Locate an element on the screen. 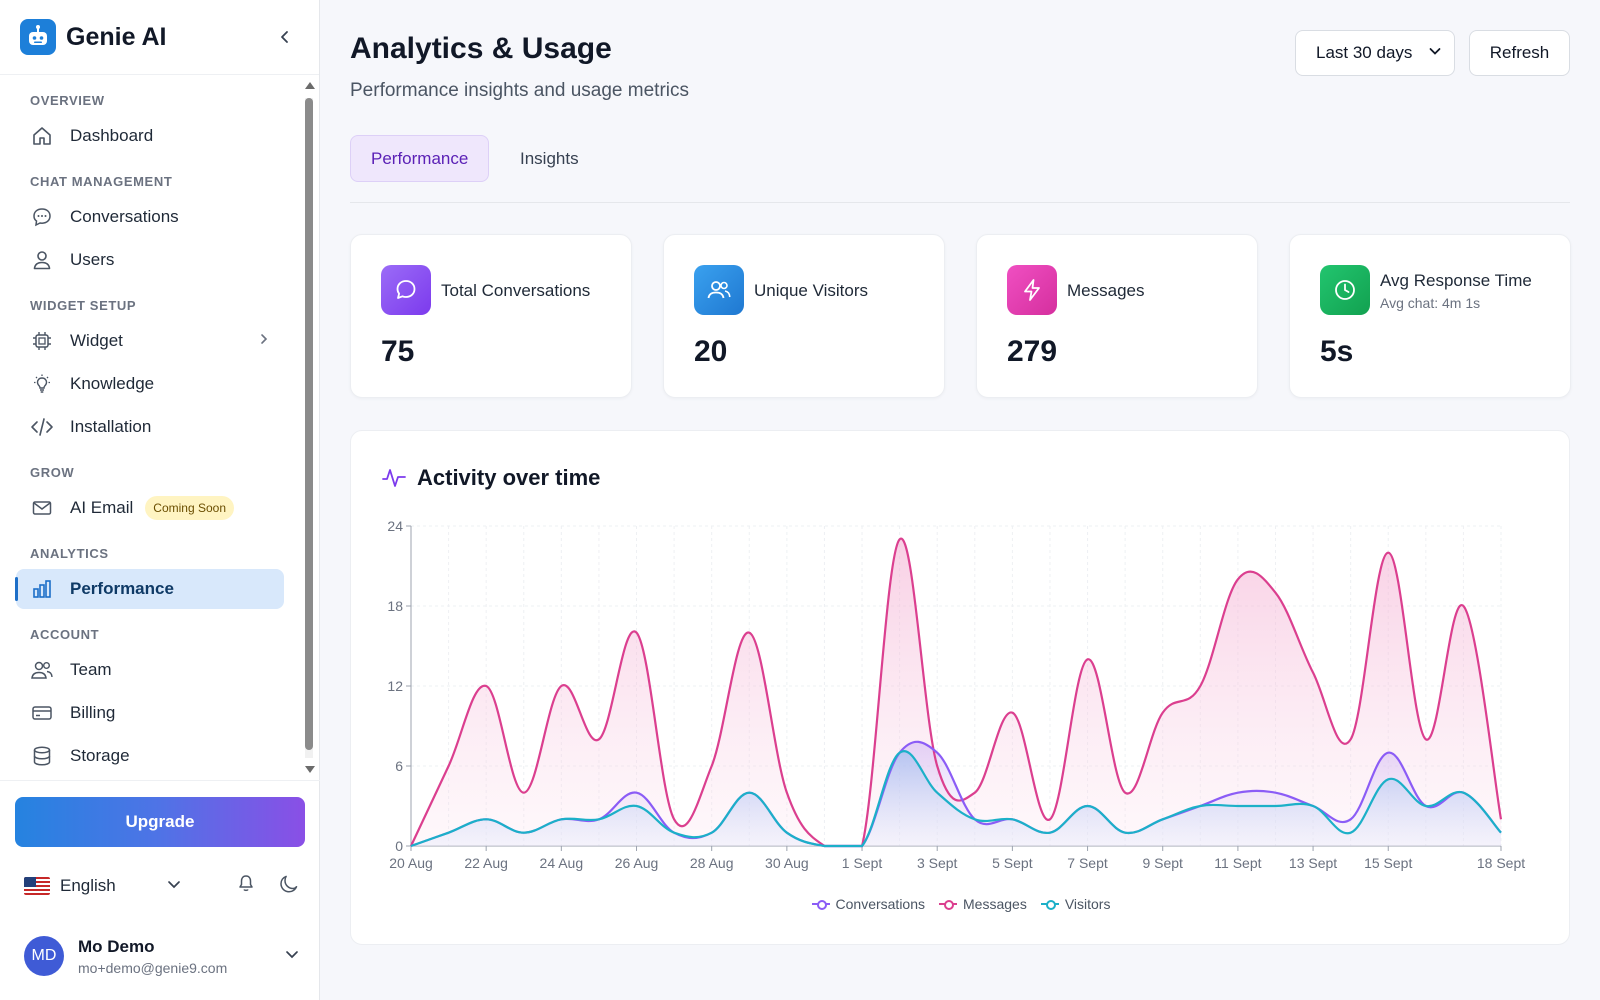 The width and height of the screenshot is (1600, 1000). chart-header: Activity over time is located at coordinates (490, 478).